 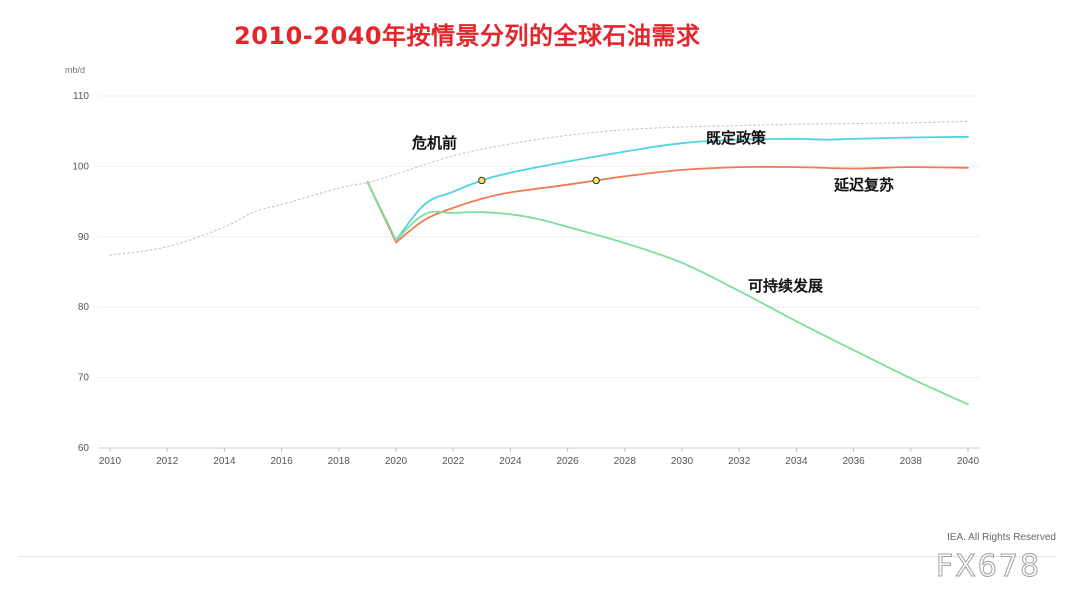 I want to click on y-axis-label: mb/d, so click(x=75, y=70).